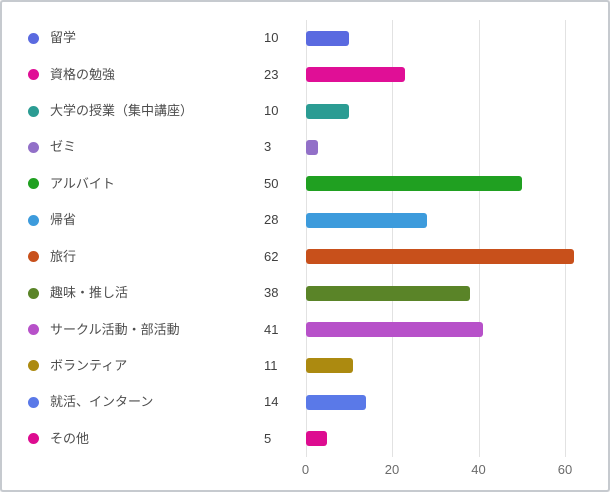  What do you see at coordinates (271, 365) in the screenshot?
I see `legend-value-label: 11` at bounding box center [271, 365].